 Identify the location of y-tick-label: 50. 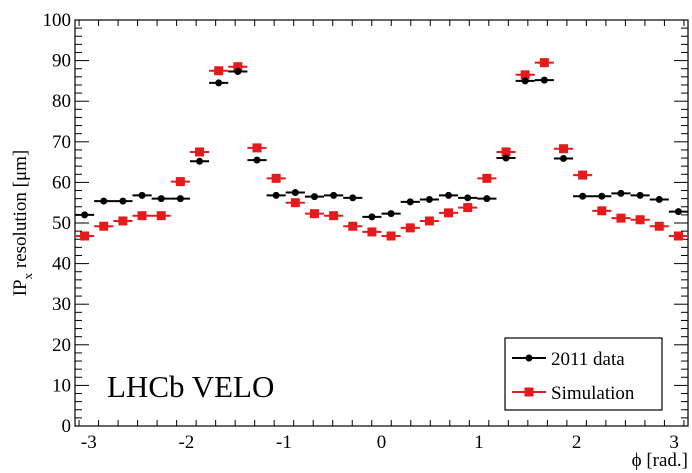
(61, 223).